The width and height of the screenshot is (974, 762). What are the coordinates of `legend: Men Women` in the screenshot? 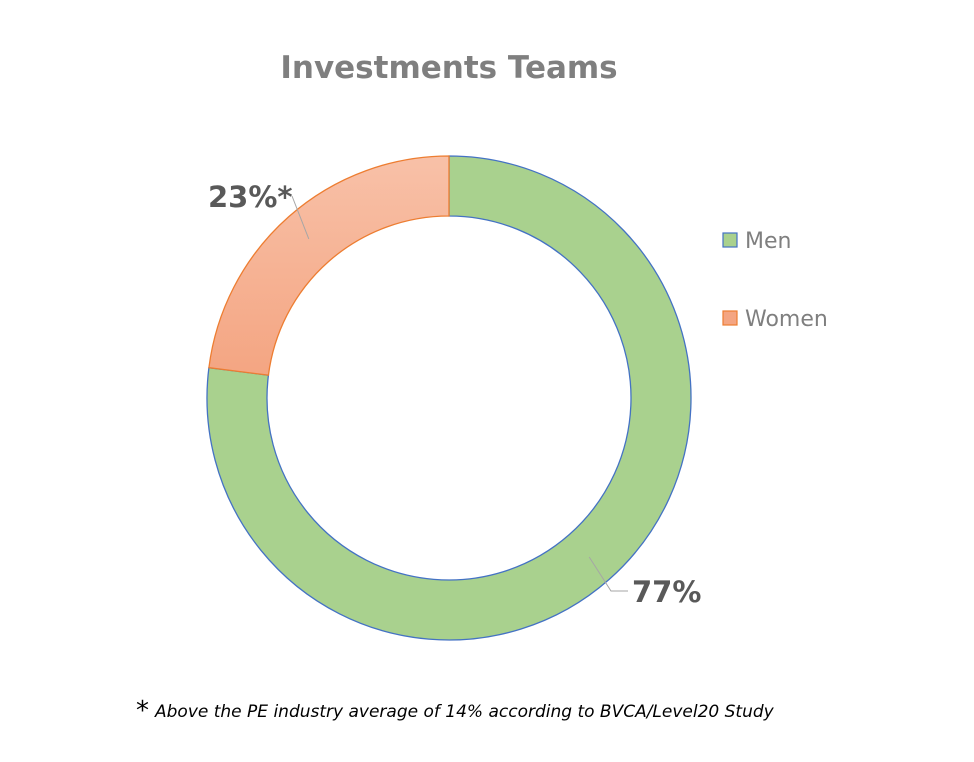 It's located at (775, 280).